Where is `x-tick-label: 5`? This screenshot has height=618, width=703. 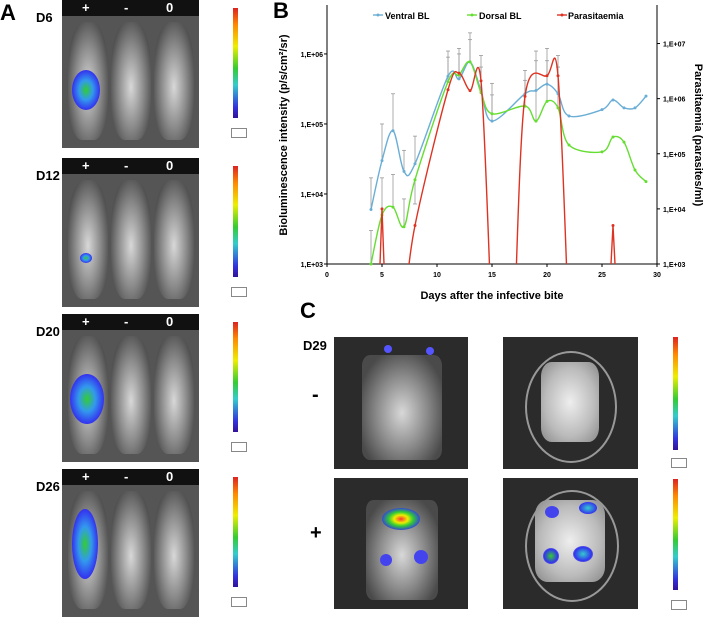 x-tick-label: 5 is located at coordinates (382, 275).